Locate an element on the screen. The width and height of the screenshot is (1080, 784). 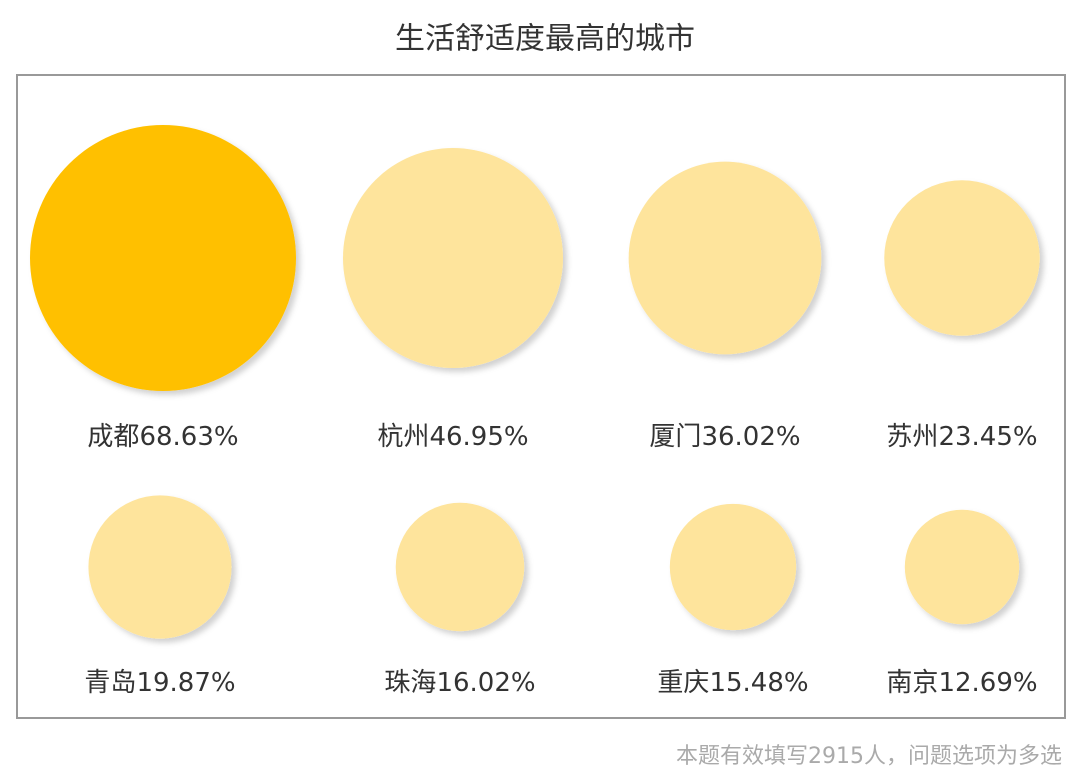
footnote: 本题有效填写2915人，问题选项为多选 is located at coordinates (869, 756).